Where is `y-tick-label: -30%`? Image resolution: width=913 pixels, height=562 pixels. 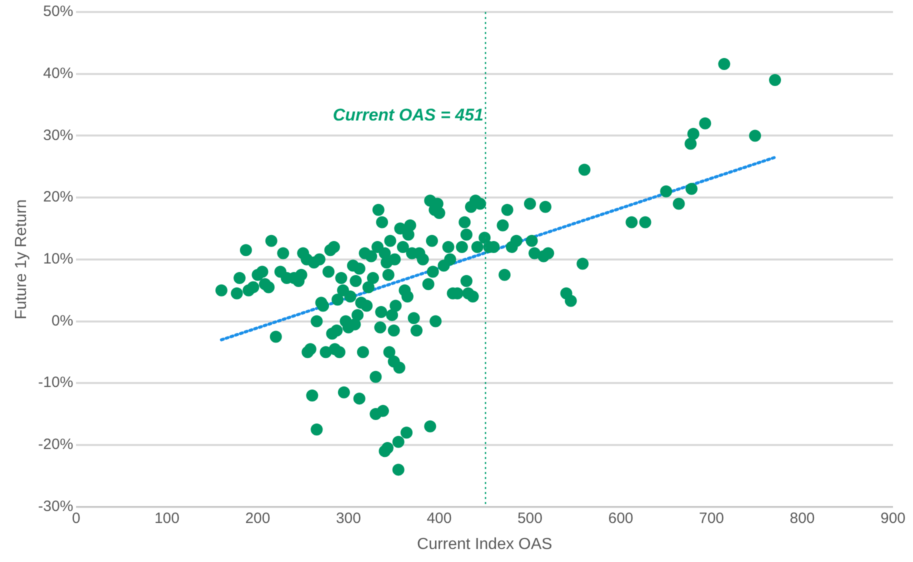
y-tick-label: -30% is located at coordinates (56, 506).